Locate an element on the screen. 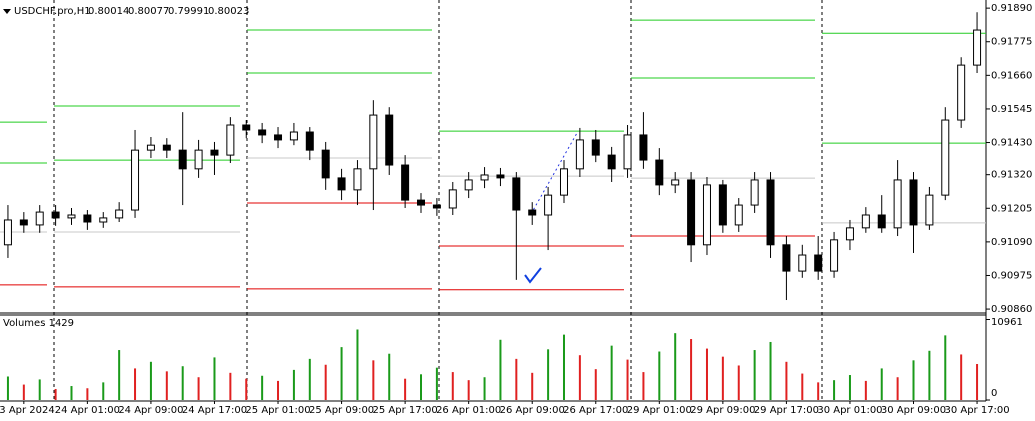 The height and width of the screenshot is (421, 1035). symbol: USDCHF.pro,H1 is located at coordinates (52, 11).